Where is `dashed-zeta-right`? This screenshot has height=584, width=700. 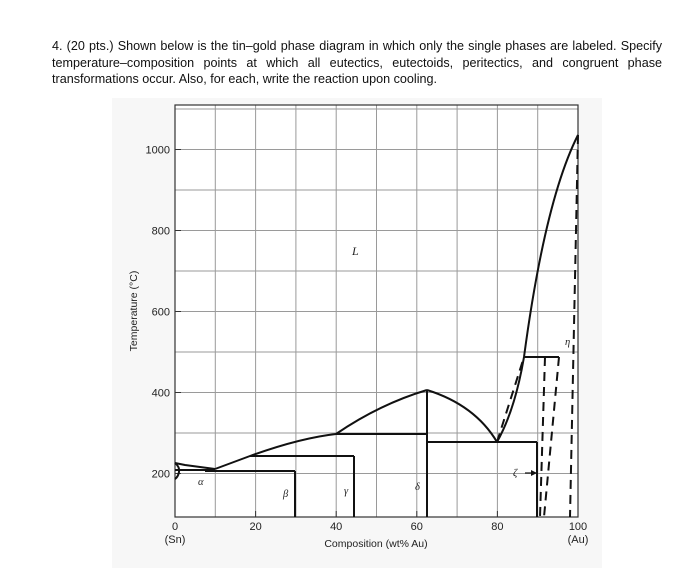 dashed-zeta-right is located at coordinates (551, 437).